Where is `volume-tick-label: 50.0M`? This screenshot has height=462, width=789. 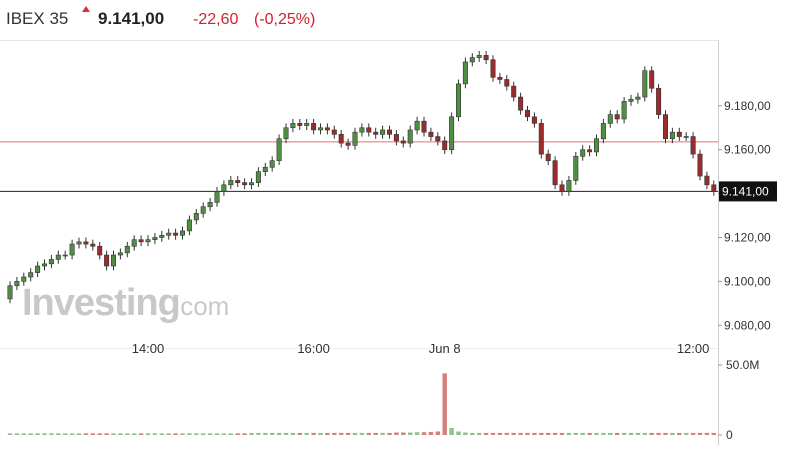 volume-tick-label: 50.0M is located at coordinates (742, 365).